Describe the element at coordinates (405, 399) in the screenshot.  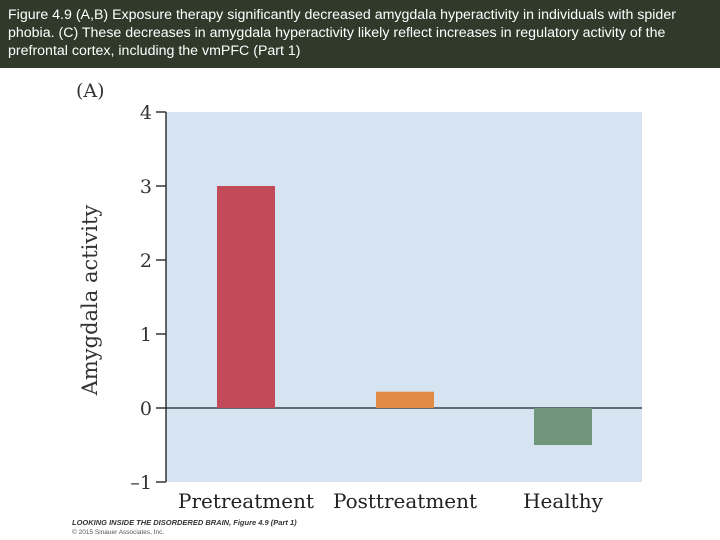
I see `bar-posttreatment` at that location.